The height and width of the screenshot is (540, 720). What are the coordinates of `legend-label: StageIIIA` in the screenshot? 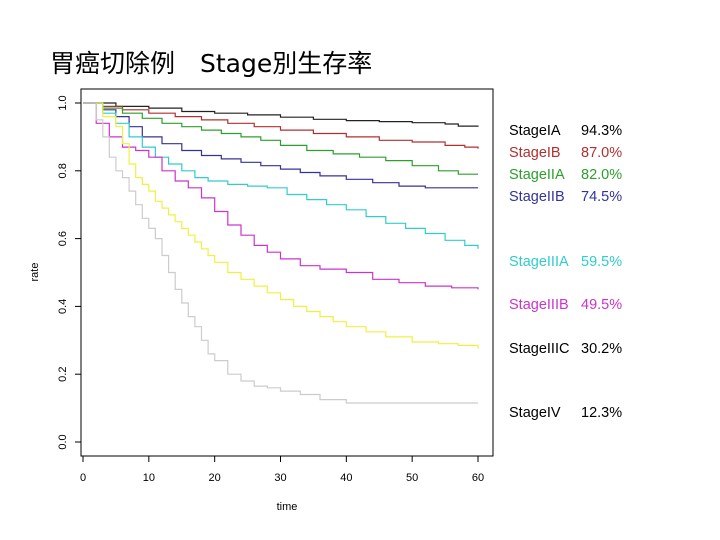 It's located at (539, 262).